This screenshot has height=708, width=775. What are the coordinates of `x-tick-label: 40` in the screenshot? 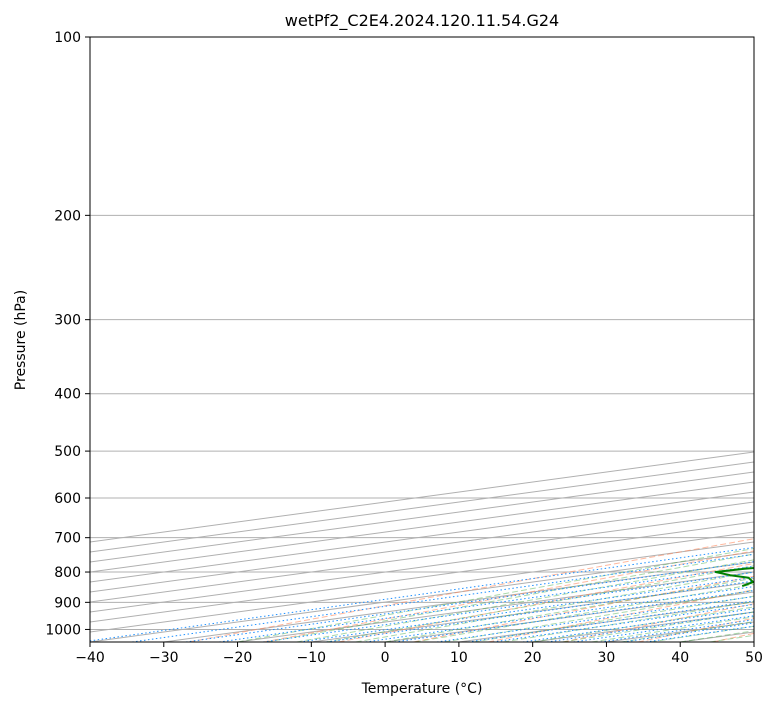 It's located at (680, 658).